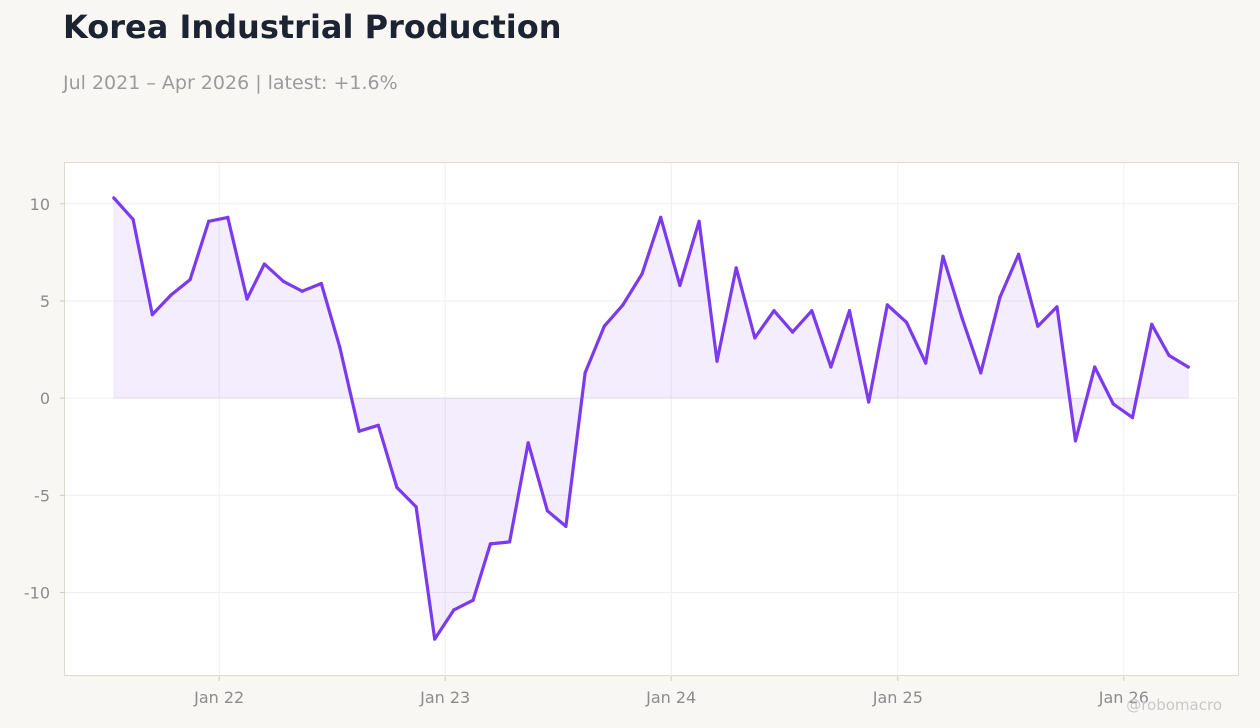  Describe the element at coordinates (444, 697) in the screenshot. I see `x-tick-label: Jan 23` at that location.